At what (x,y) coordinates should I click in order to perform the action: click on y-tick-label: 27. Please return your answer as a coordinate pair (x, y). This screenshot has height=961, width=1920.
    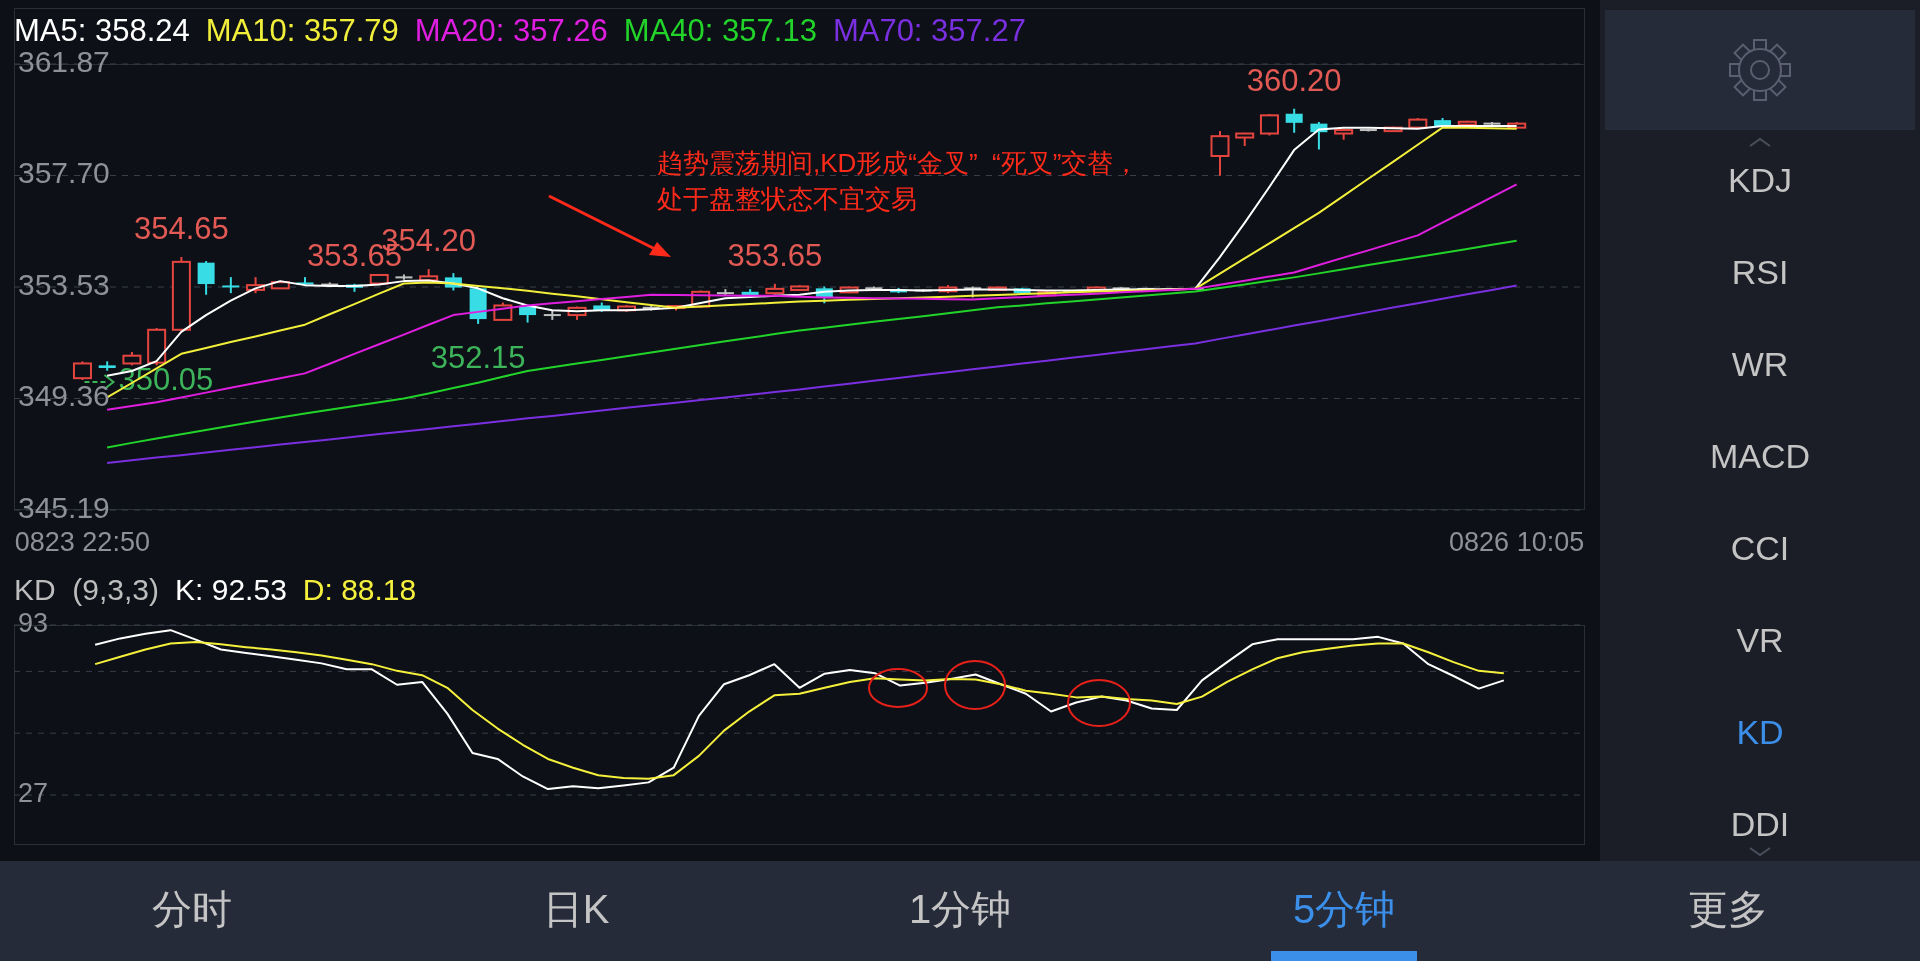
    Looking at the image, I should click on (33, 793).